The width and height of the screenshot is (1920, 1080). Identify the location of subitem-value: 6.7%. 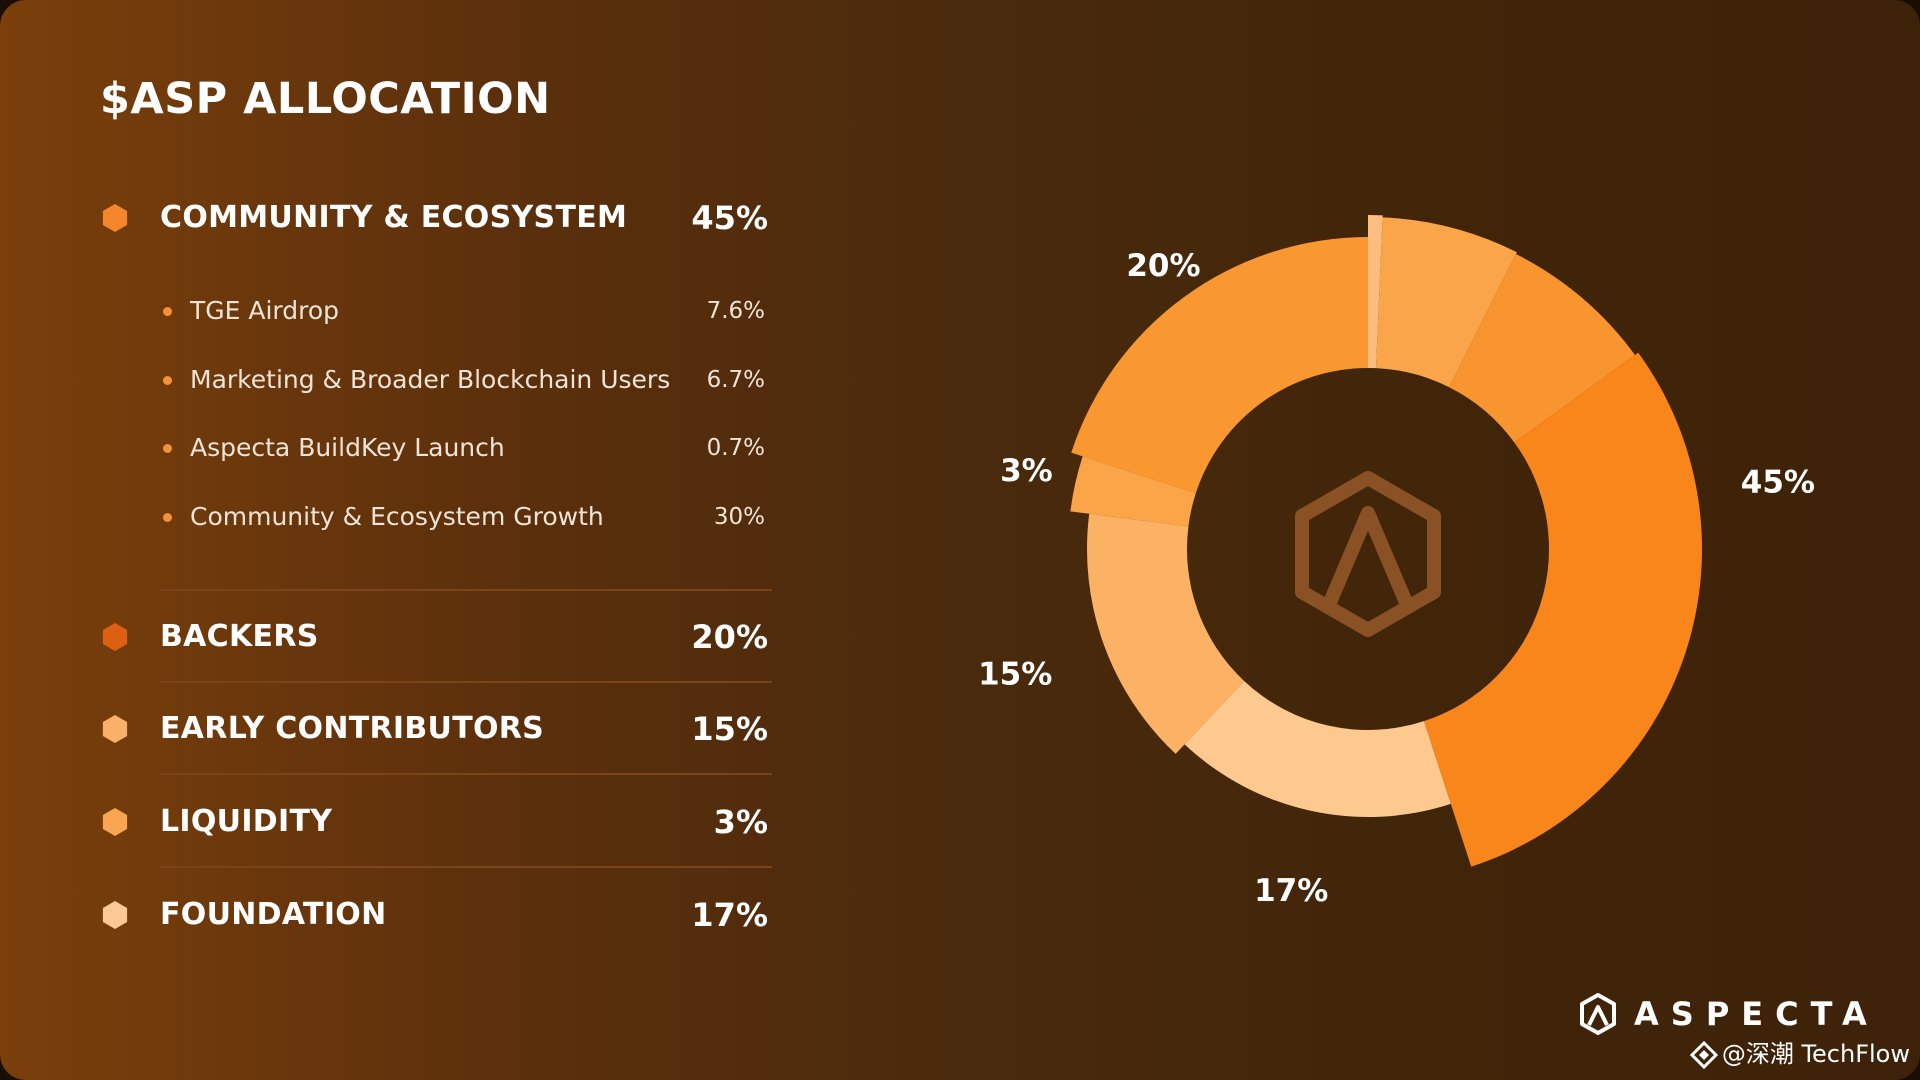
(735, 380).